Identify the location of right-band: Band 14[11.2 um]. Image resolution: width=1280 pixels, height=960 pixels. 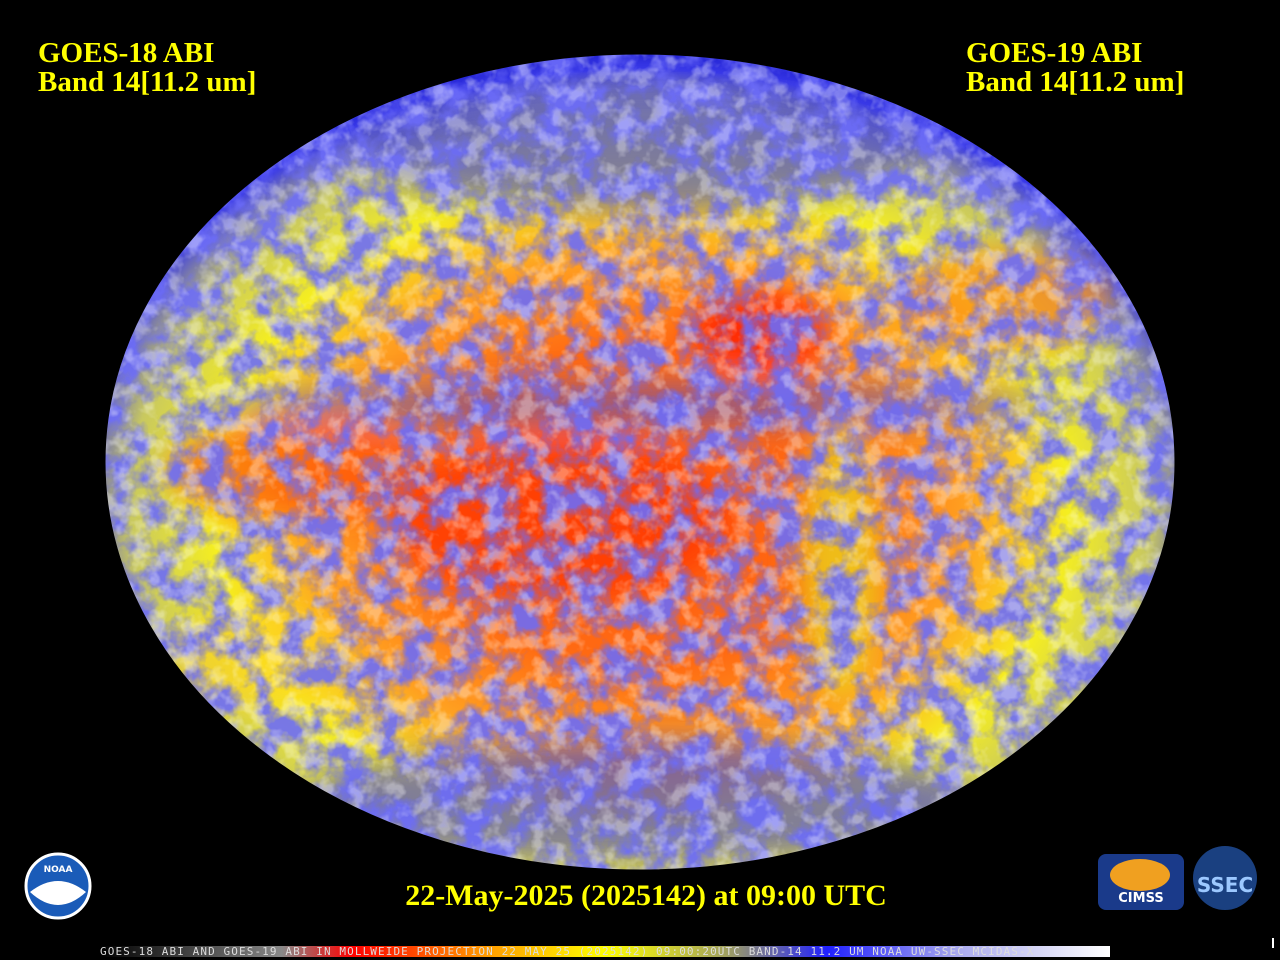
(1075, 82).